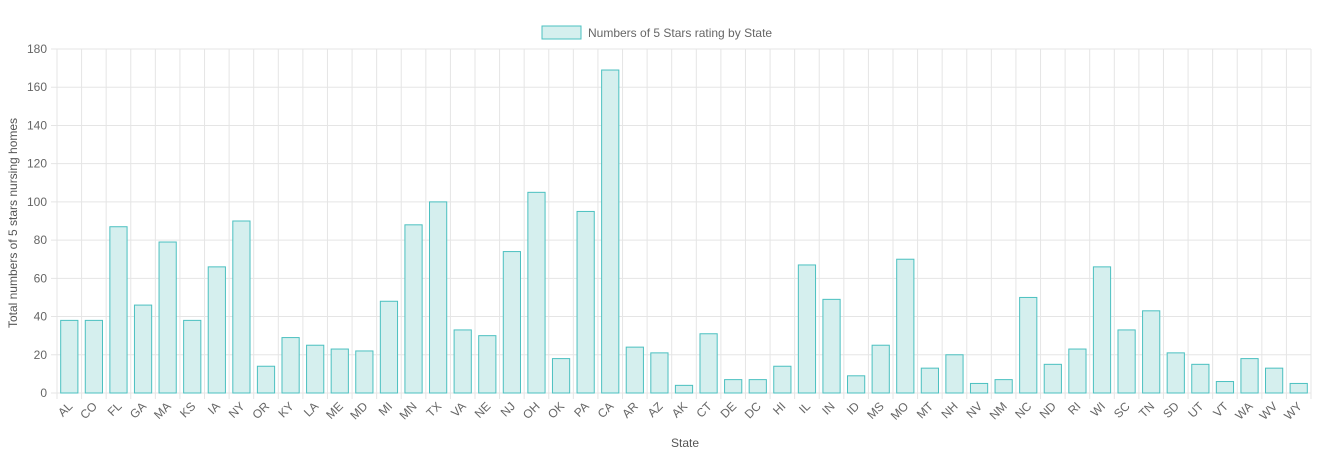 This screenshot has height=474, width=1326. I want to click on bar-nh, so click(954, 374).